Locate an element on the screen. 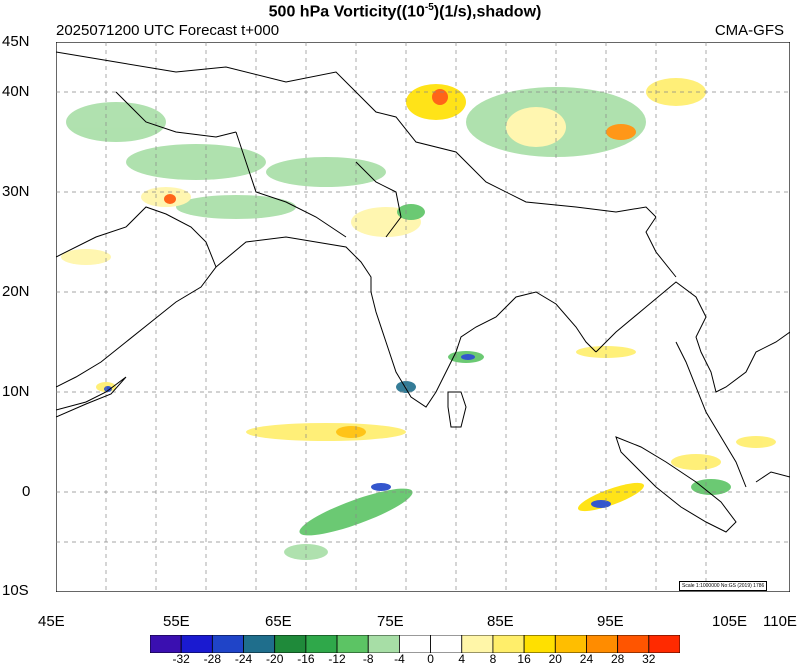 The height and width of the screenshot is (669, 810). lat-label-30n: 30N is located at coordinates (16, 191).